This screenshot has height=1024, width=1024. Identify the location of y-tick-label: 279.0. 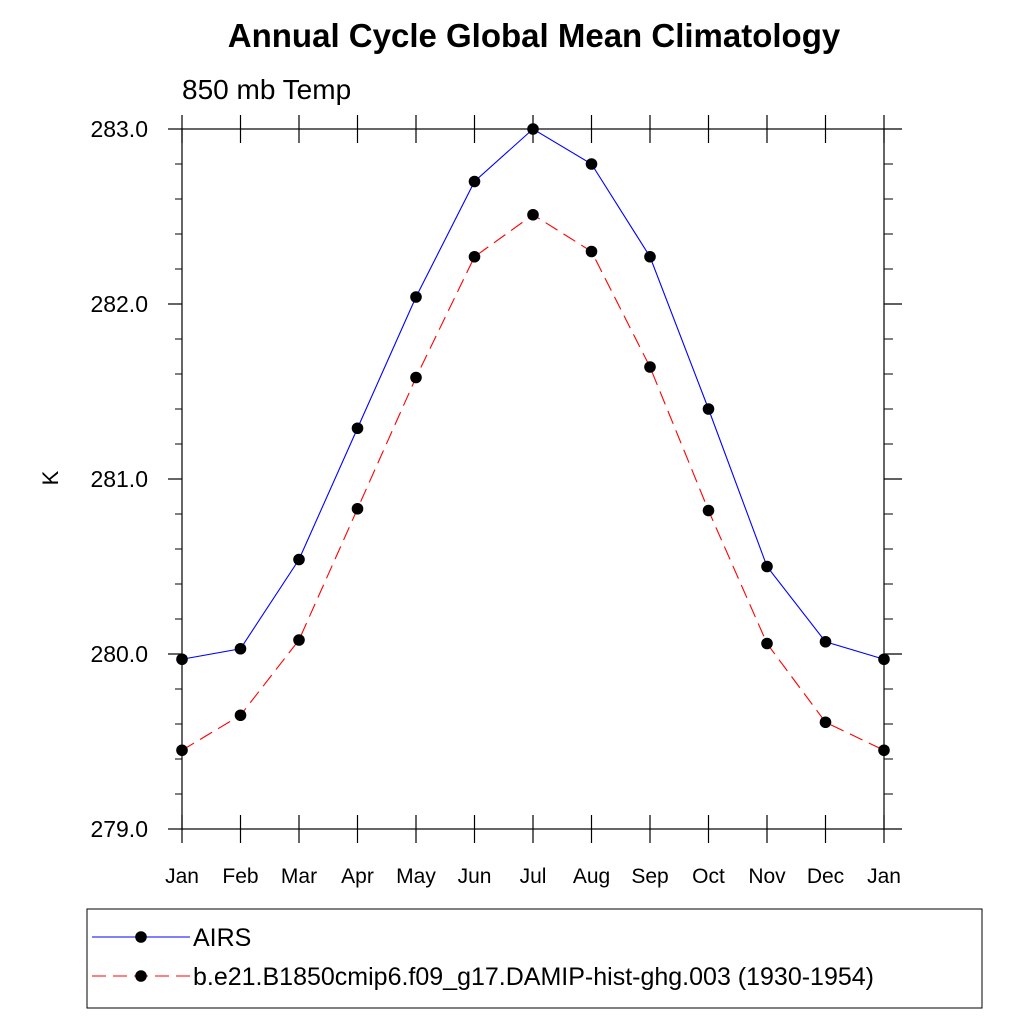
(119, 829).